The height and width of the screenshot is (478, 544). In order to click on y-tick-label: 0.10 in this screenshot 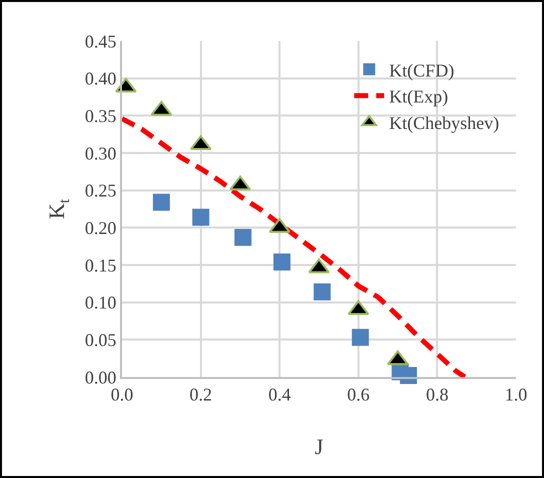, I will do `click(100, 302)`.